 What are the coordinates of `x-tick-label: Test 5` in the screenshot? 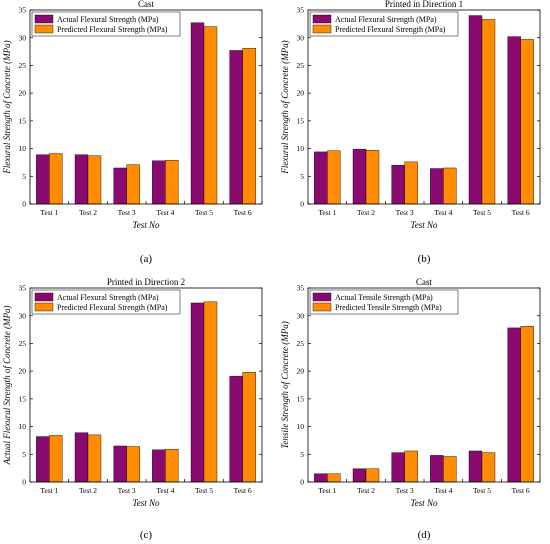 It's located at (204, 212).